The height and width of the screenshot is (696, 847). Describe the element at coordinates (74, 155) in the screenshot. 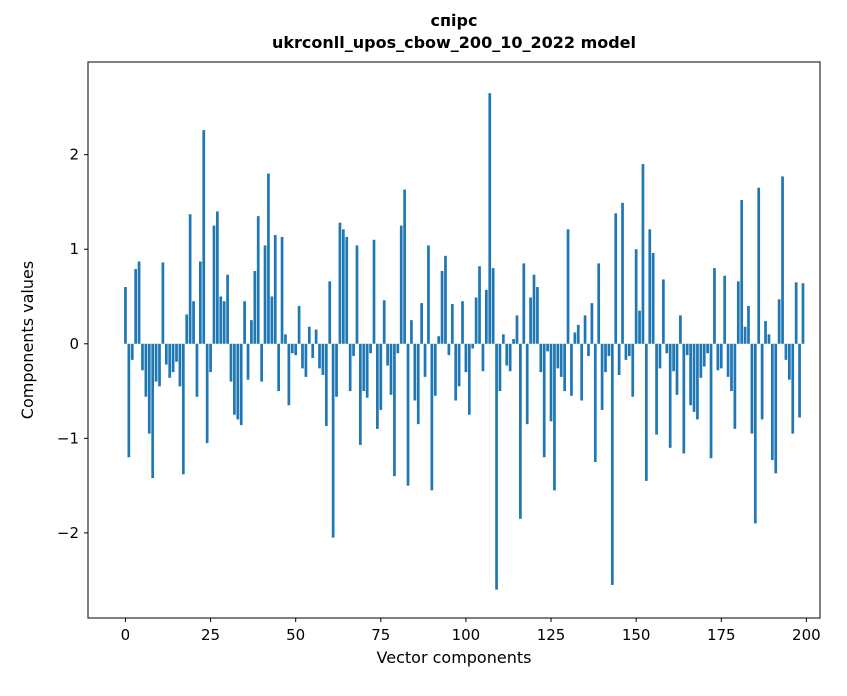

I see `y-tick-label: 2` at that location.